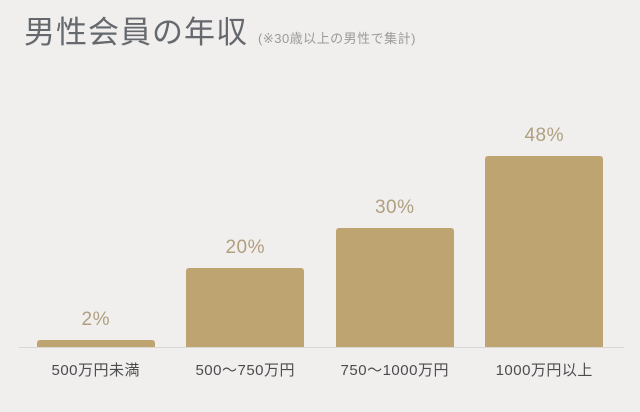 The image size is (640, 412). I want to click on category-label: 500～750万円, so click(245, 370).